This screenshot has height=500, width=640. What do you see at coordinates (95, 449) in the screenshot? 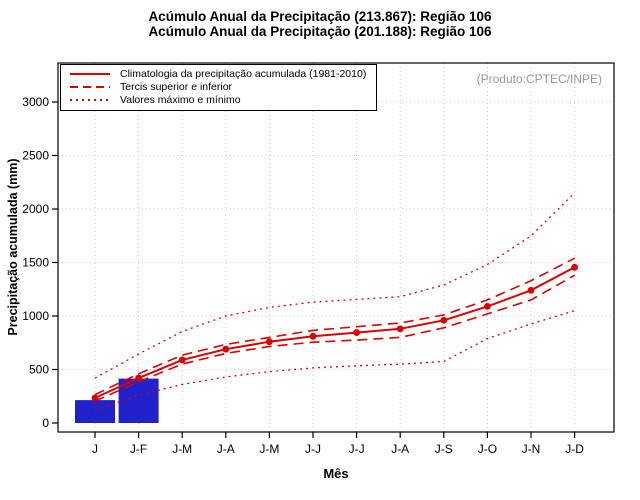
I see `x-tick-label: J` at bounding box center [95, 449].